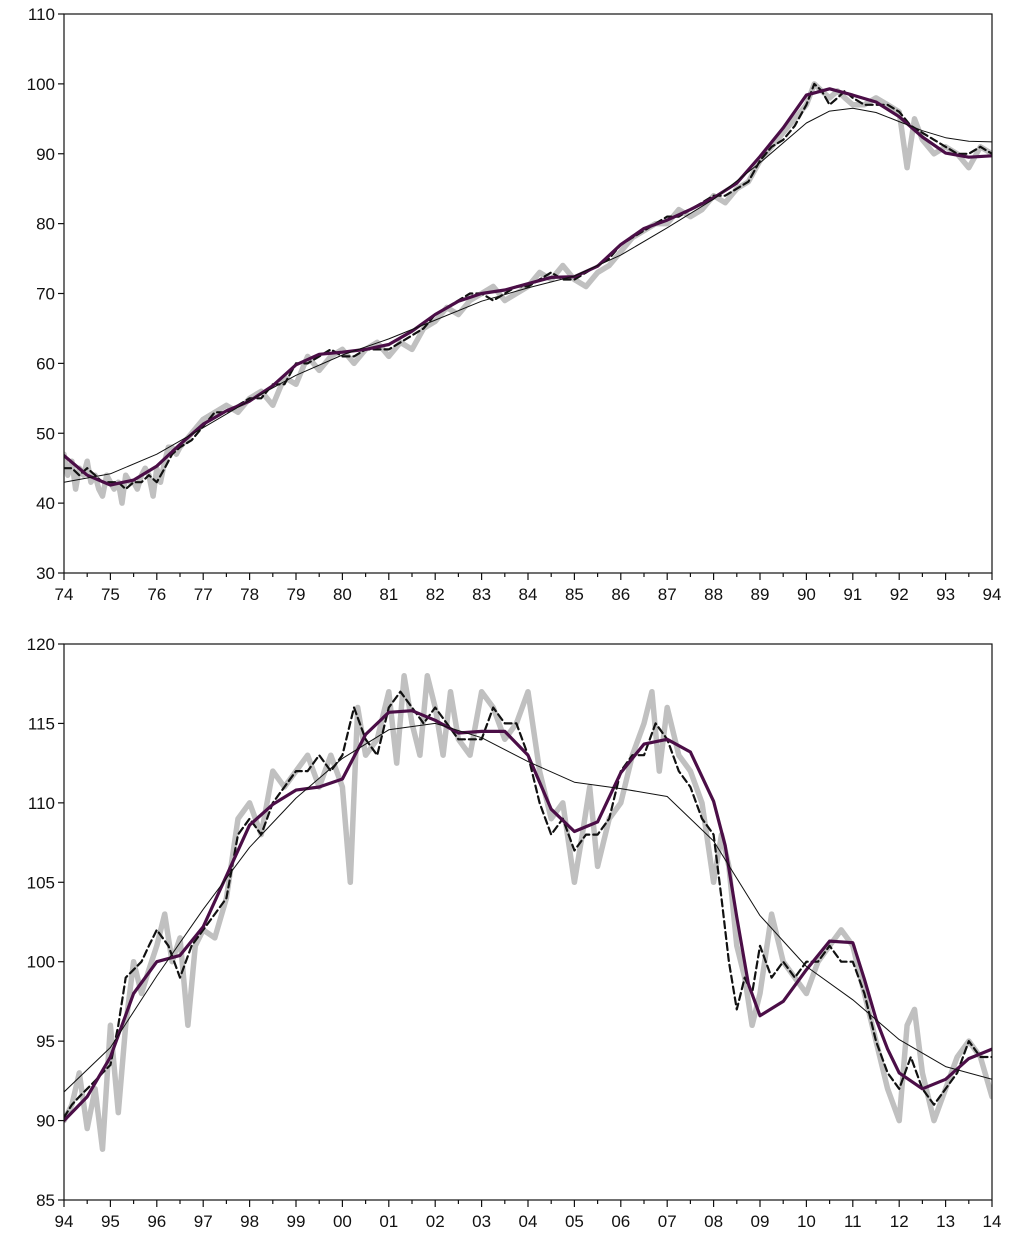 The height and width of the screenshot is (1246, 1010). What do you see at coordinates (110, 1221) in the screenshot?
I see `x-tick-label: 95` at bounding box center [110, 1221].